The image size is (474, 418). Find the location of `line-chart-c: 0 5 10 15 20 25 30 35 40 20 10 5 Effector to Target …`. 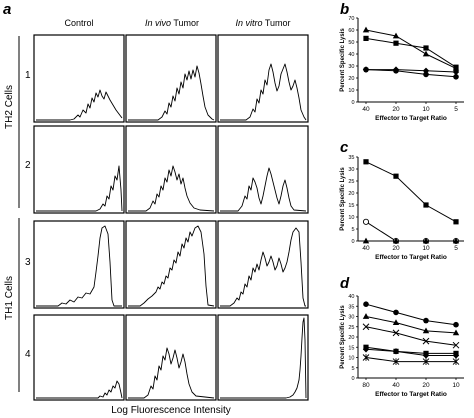

line-chart-c: 0 5 10 15 20 25 30 35 40 20 10 5 Effector to Target … is located at coordinates (402, 208).